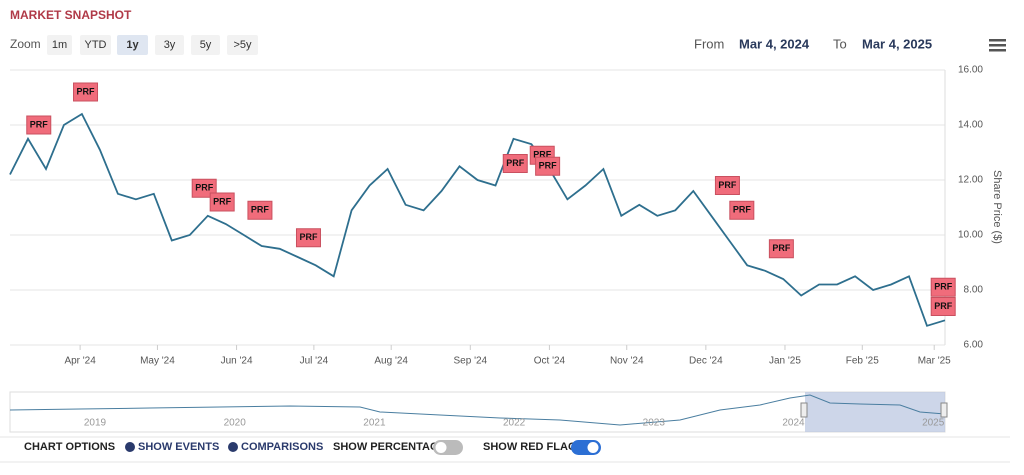  What do you see at coordinates (178, 447) in the screenshot?
I see `show-events: SHOW EVENTS` at bounding box center [178, 447].